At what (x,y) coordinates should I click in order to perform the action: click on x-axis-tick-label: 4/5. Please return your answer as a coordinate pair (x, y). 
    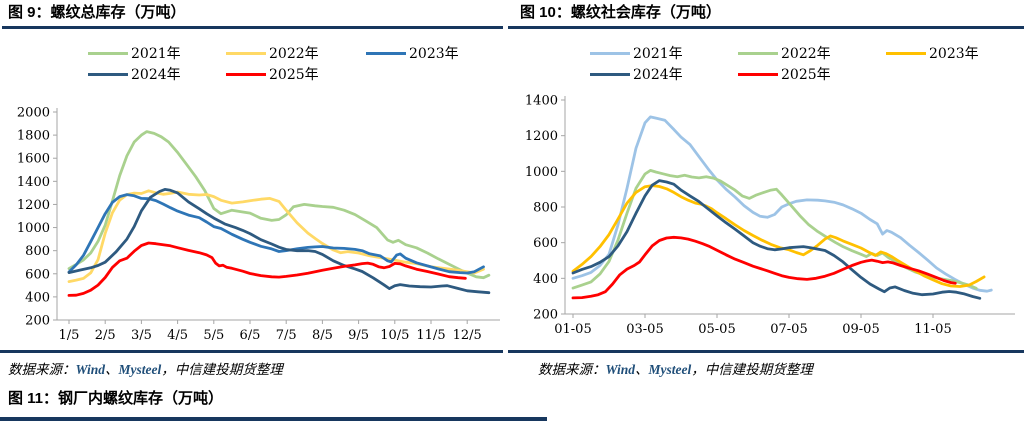
    Looking at the image, I should click on (177, 334).